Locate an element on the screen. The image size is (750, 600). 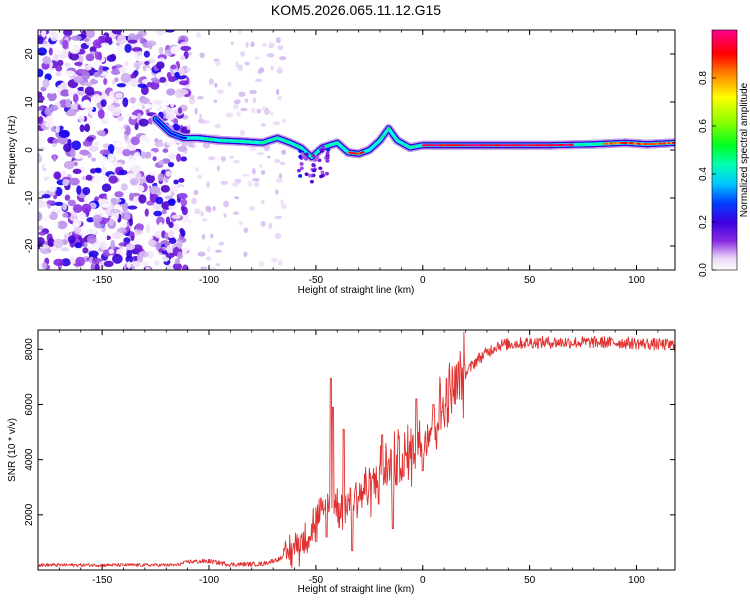
spectrogram-y-axis-label: Frequency (Hz) is located at coordinates (12, 150).